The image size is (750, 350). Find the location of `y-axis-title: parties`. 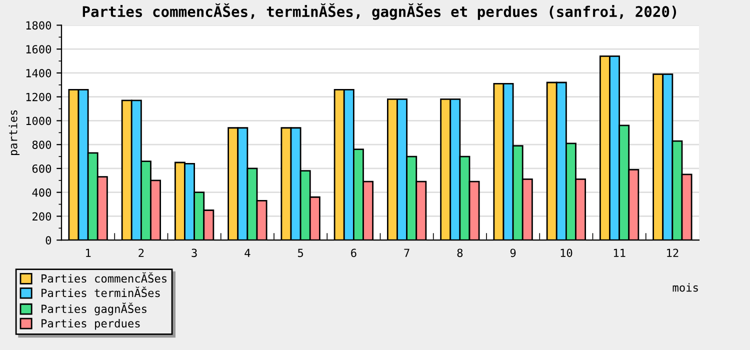

y-axis-title: parties is located at coordinates (14, 133).